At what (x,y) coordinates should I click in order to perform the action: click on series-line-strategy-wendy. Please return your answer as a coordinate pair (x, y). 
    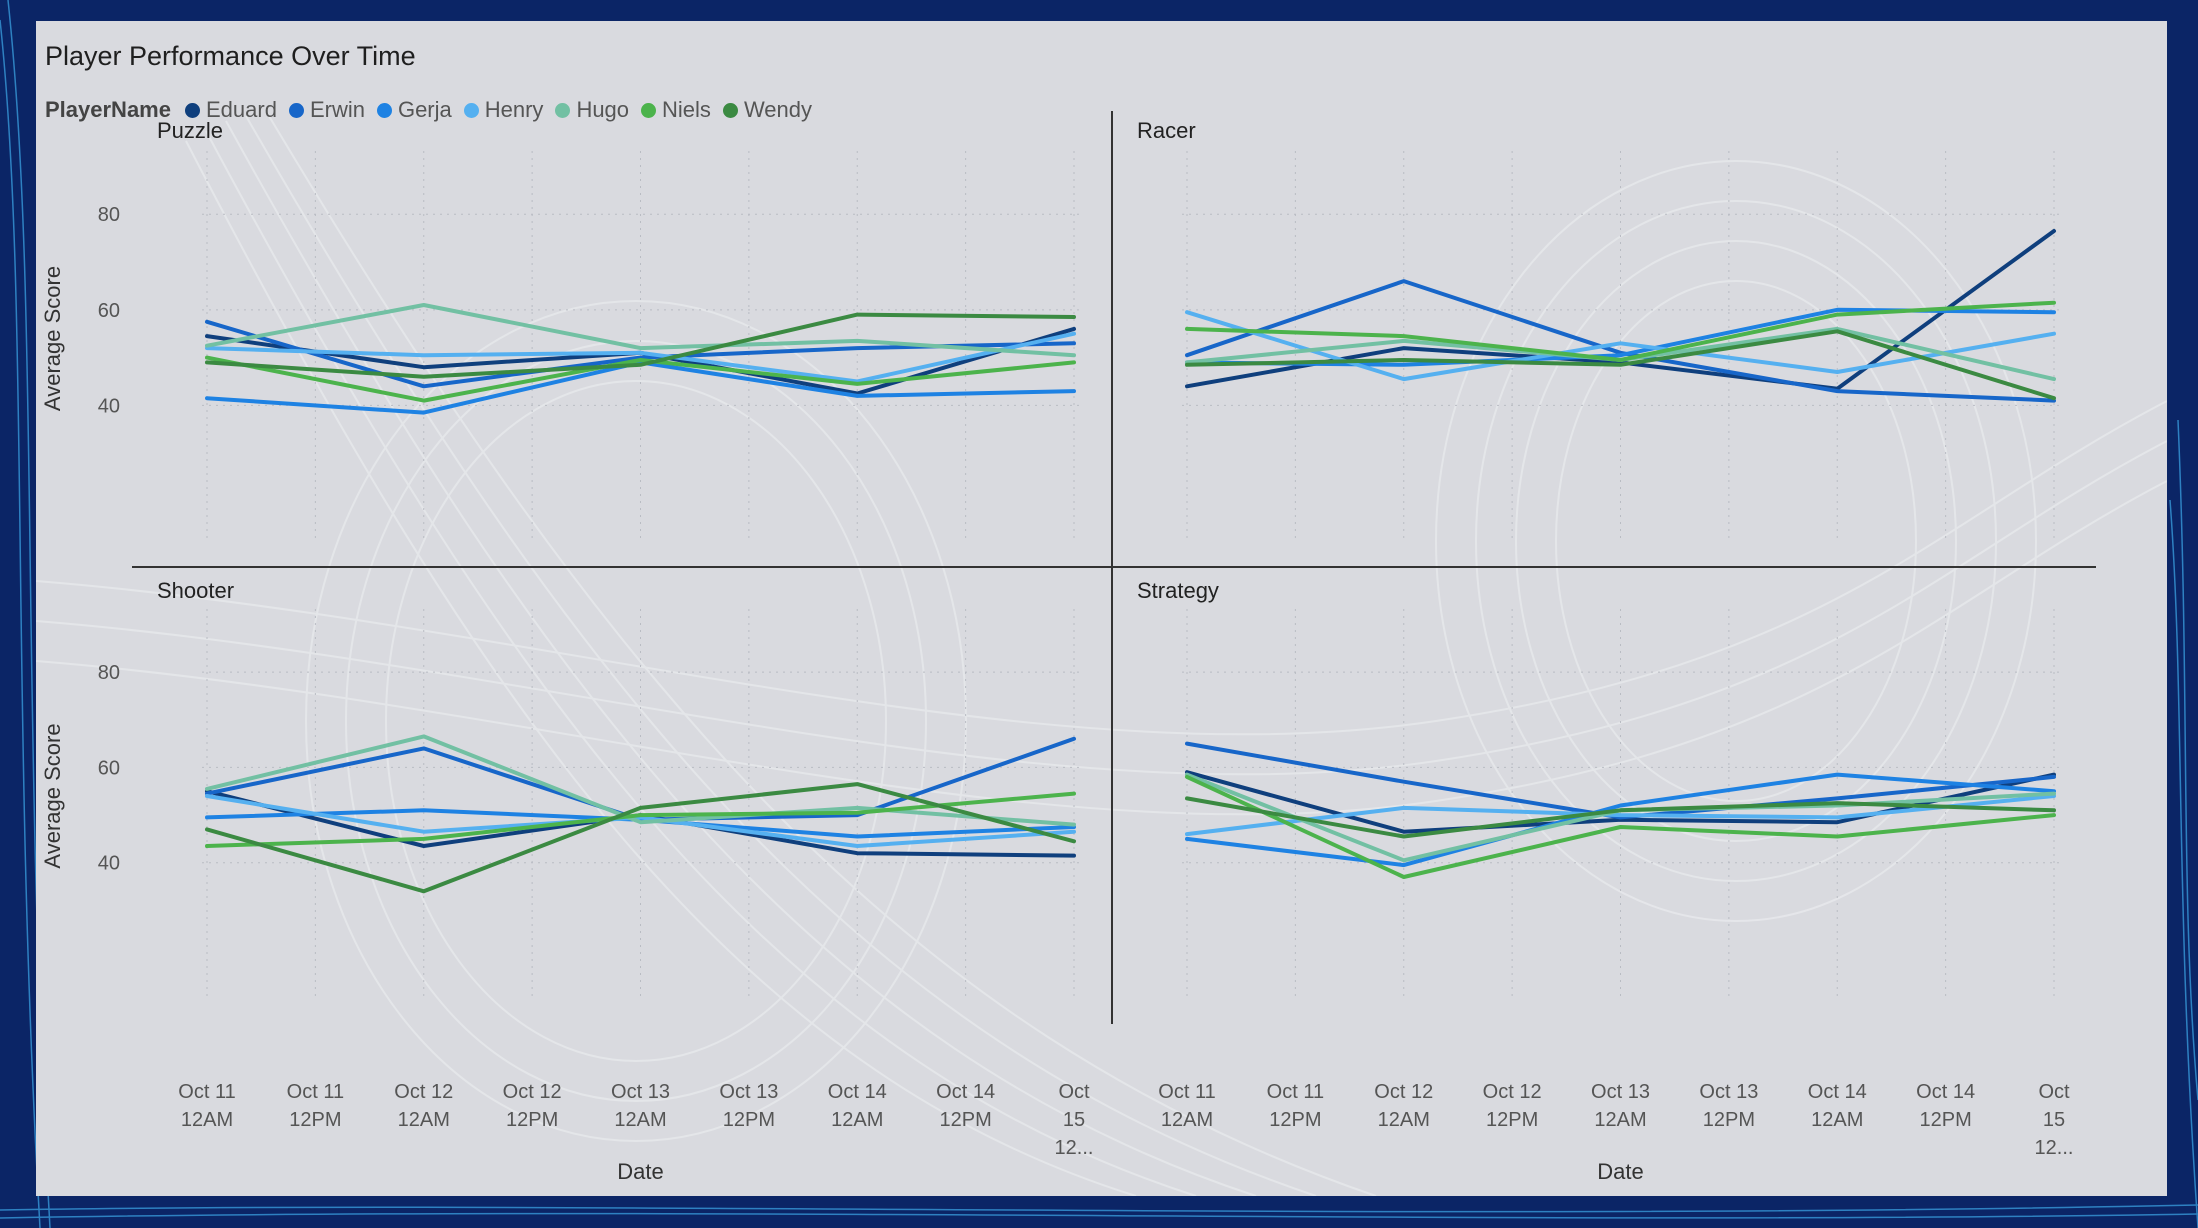
    Looking at the image, I should click on (1620, 817).